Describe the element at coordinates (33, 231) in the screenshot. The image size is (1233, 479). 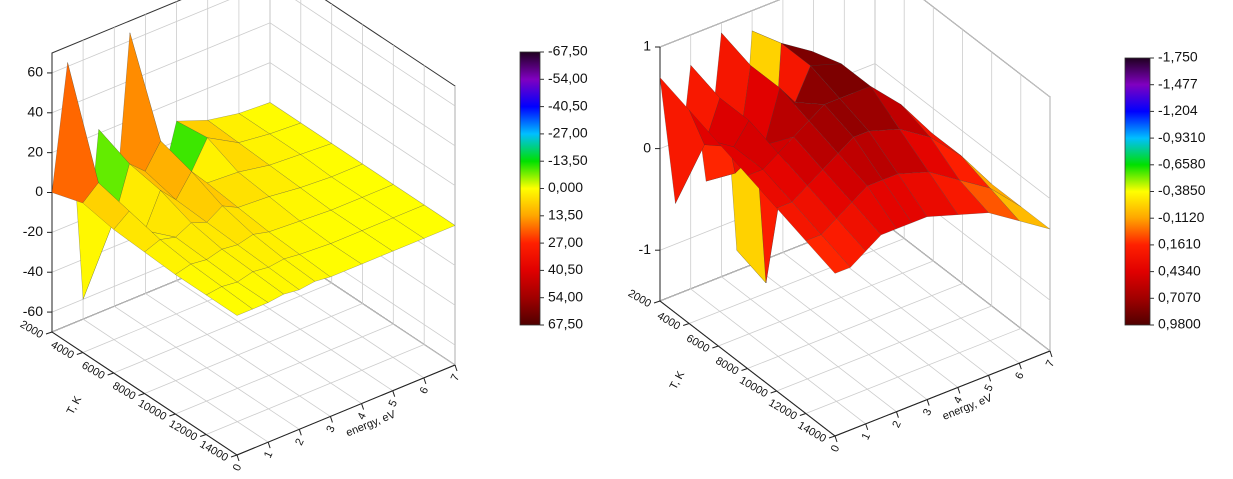
I see `z-tick-label: -20` at that location.